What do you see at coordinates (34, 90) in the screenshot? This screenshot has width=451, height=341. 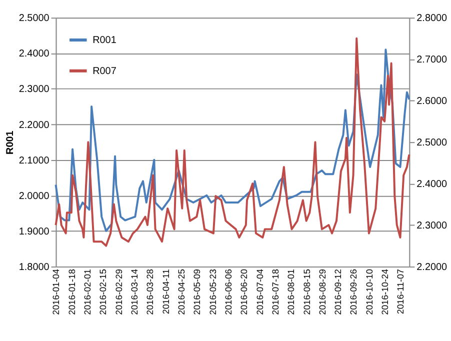 I see `y-tick-label: 2.3000` at bounding box center [34, 90].